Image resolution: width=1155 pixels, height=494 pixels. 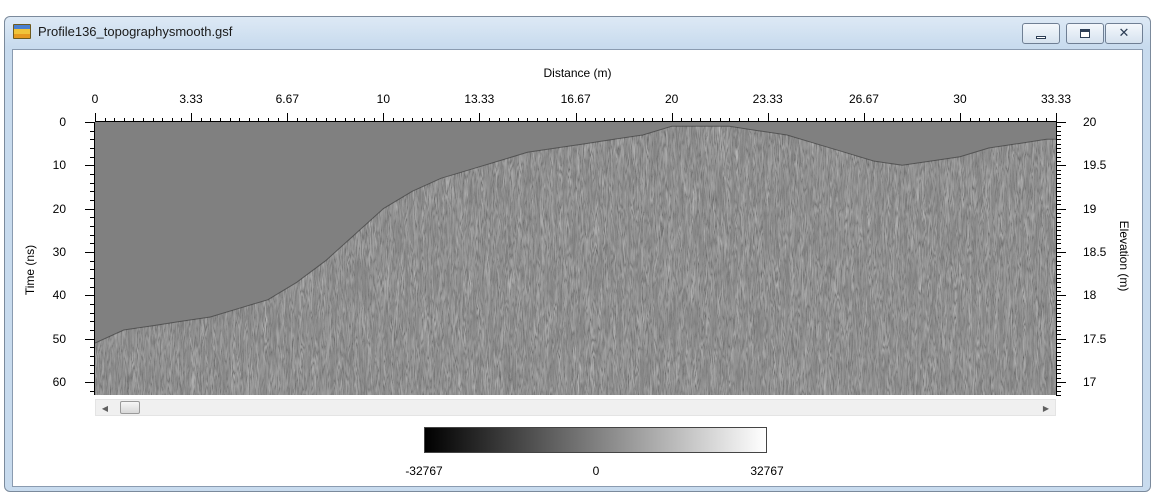 What do you see at coordinates (1085, 33) in the screenshot?
I see `restore-button` at bounding box center [1085, 33].